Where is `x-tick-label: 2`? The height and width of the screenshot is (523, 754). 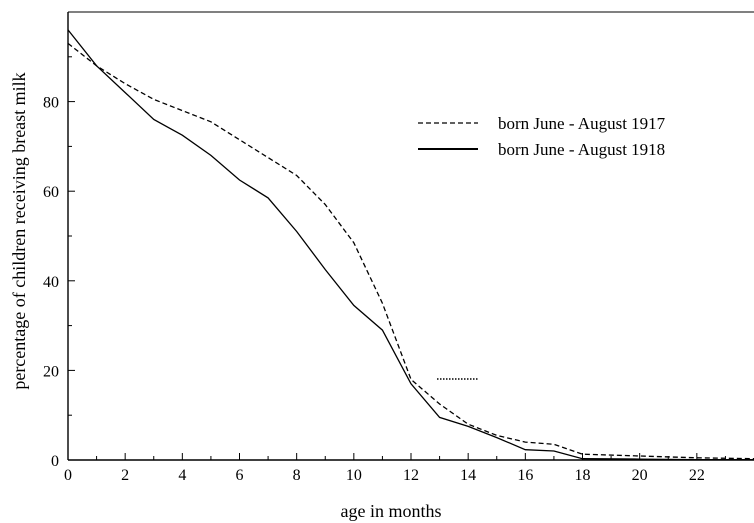 x-tick-label: 2 is located at coordinates (125, 475).